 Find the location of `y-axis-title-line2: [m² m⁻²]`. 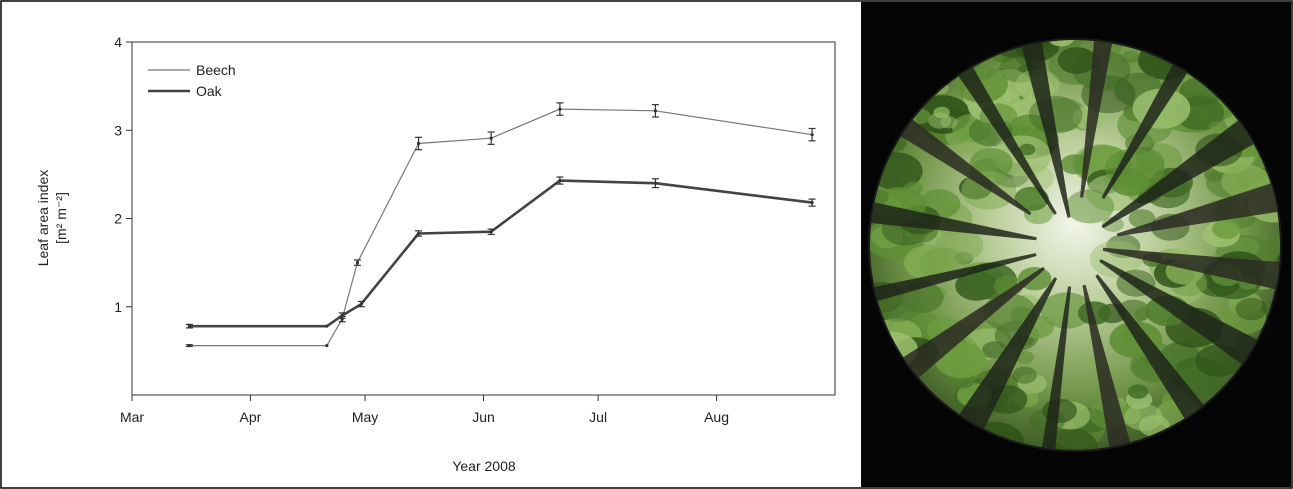

y-axis-title-line2: [m² m⁻²] is located at coordinates (61, 218).